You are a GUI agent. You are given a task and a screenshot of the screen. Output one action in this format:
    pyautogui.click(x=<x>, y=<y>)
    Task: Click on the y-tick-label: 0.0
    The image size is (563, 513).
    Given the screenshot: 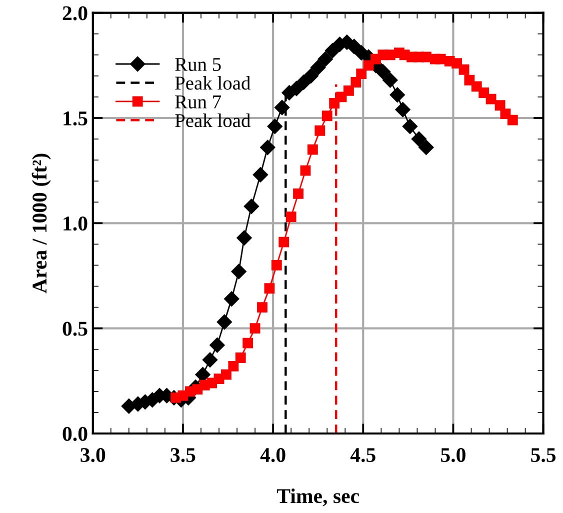 What is the action you would take?
    pyautogui.click(x=75, y=434)
    